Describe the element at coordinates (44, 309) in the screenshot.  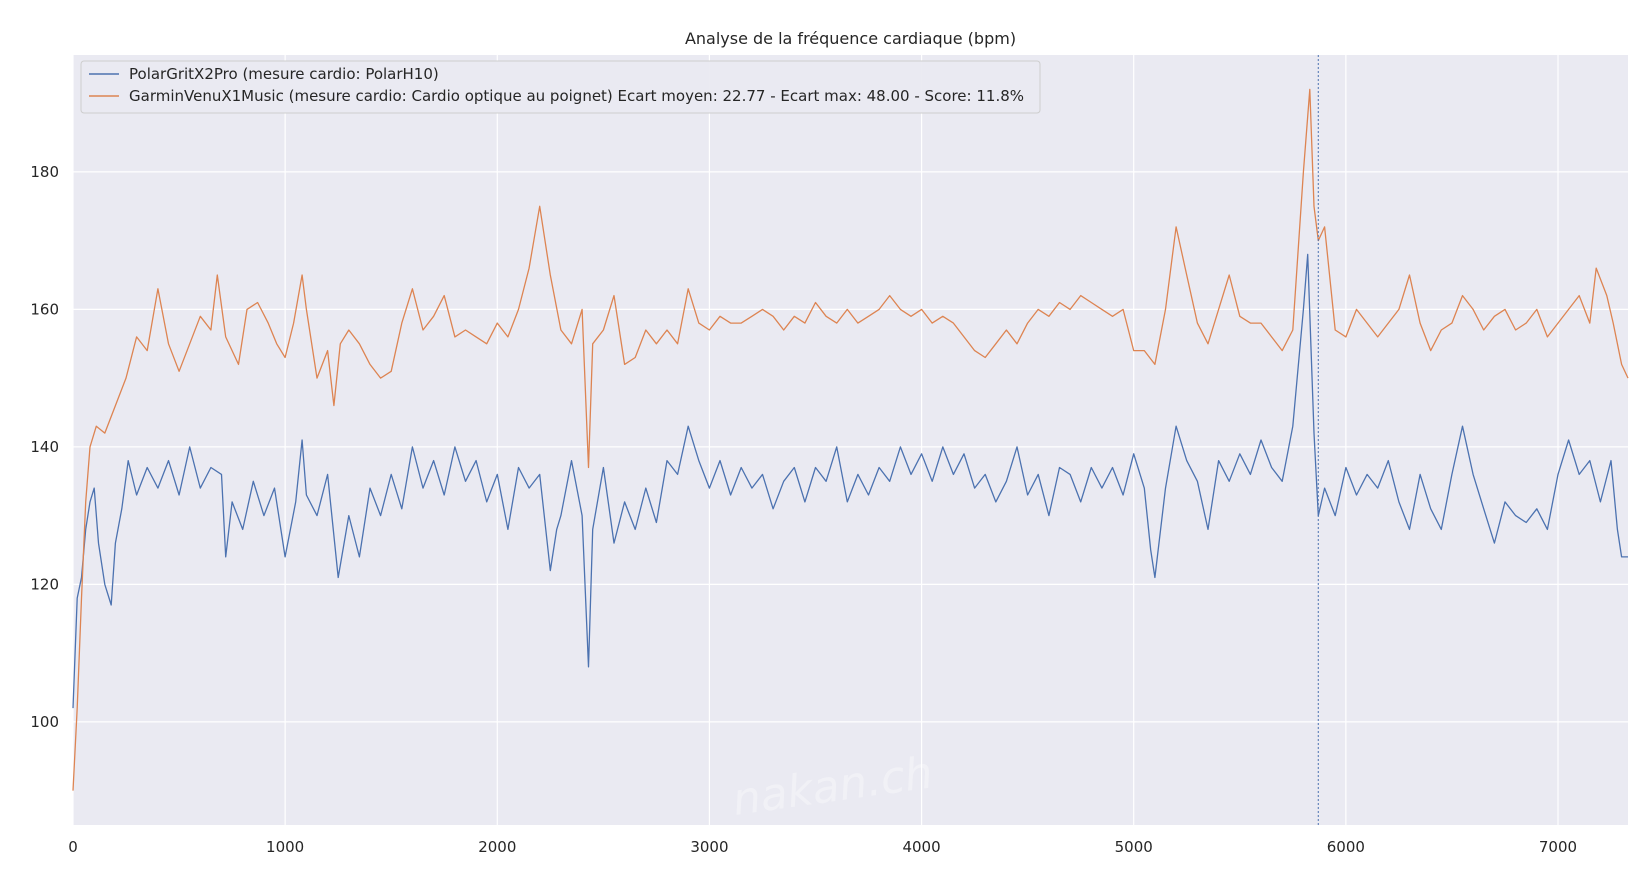
I see `y-tick-label: 160` at that location.